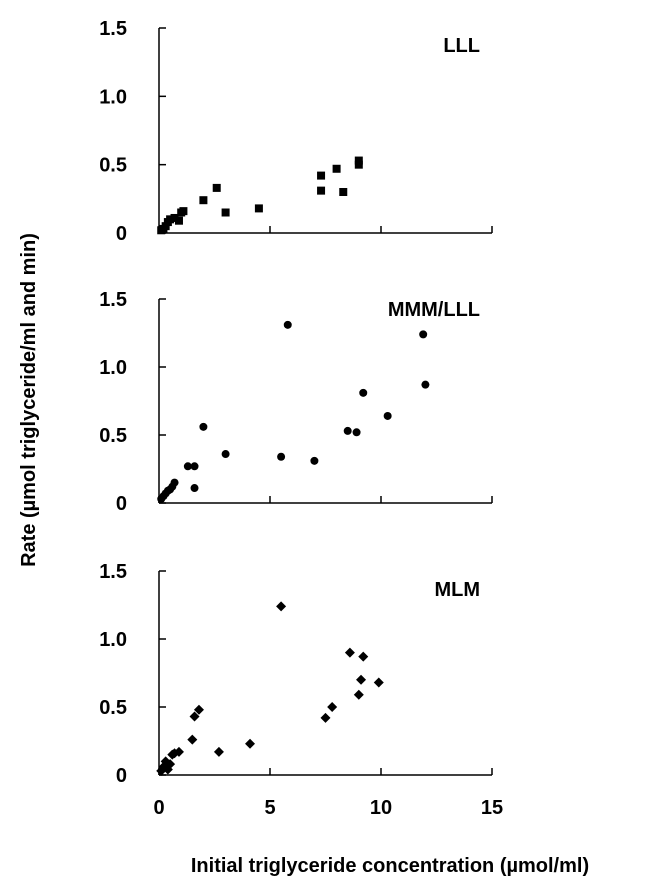 This screenshot has width=649, height=884. Describe the element at coordinates (492, 808) in the screenshot. I see `x-tick-label: 15` at that location.